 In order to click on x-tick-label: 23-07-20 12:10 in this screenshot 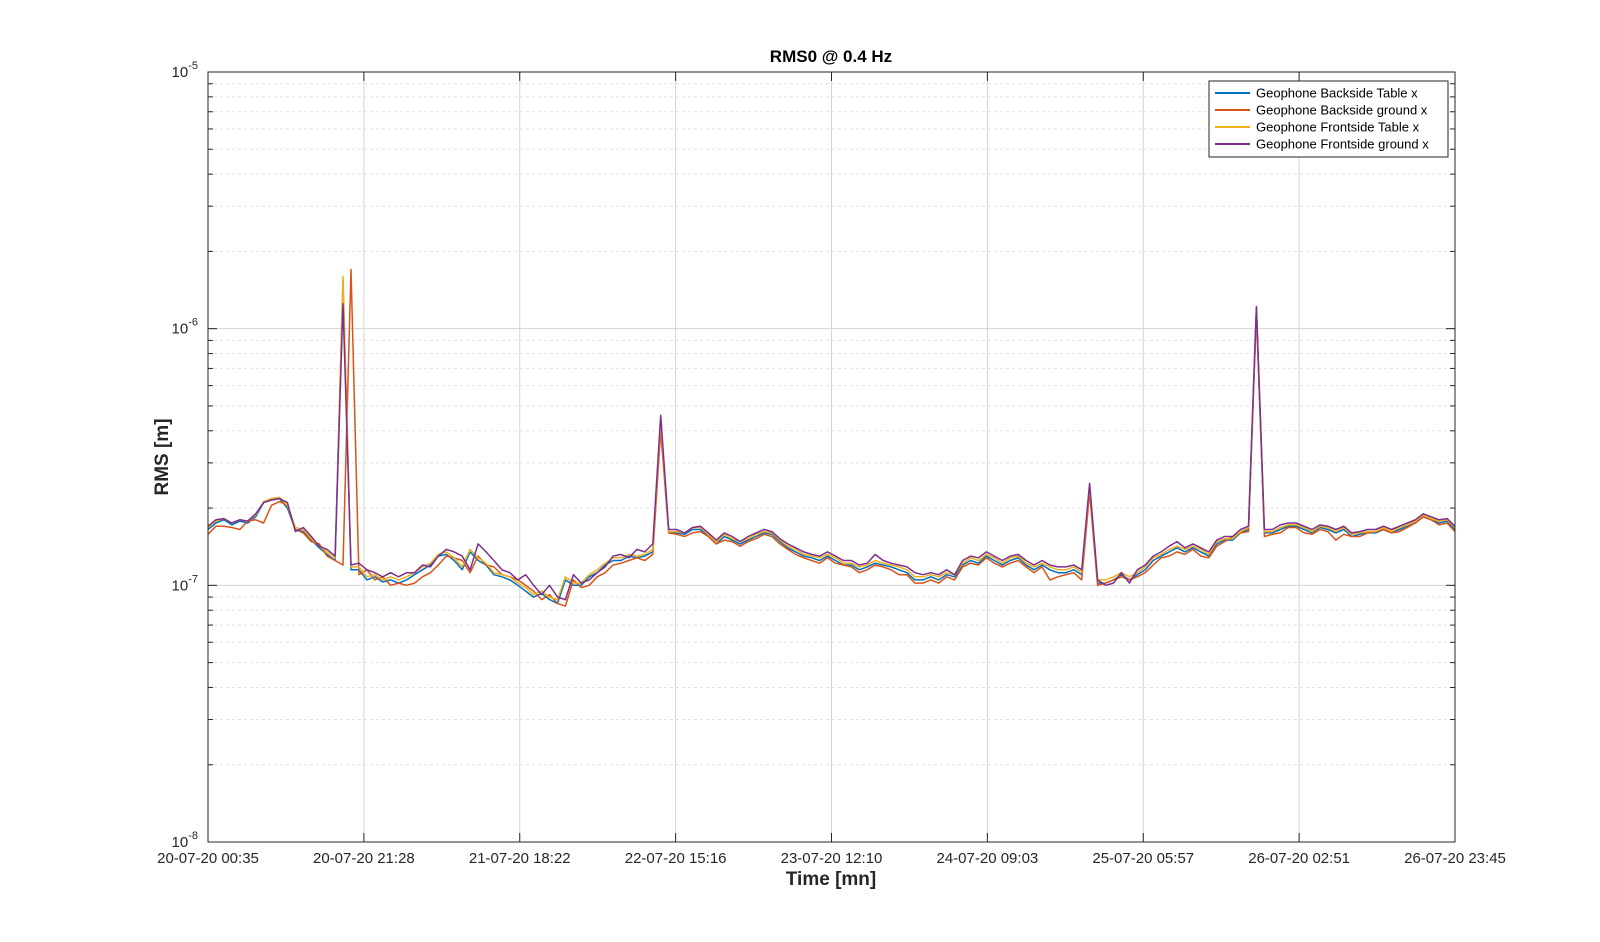, I will do `click(832, 858)`.